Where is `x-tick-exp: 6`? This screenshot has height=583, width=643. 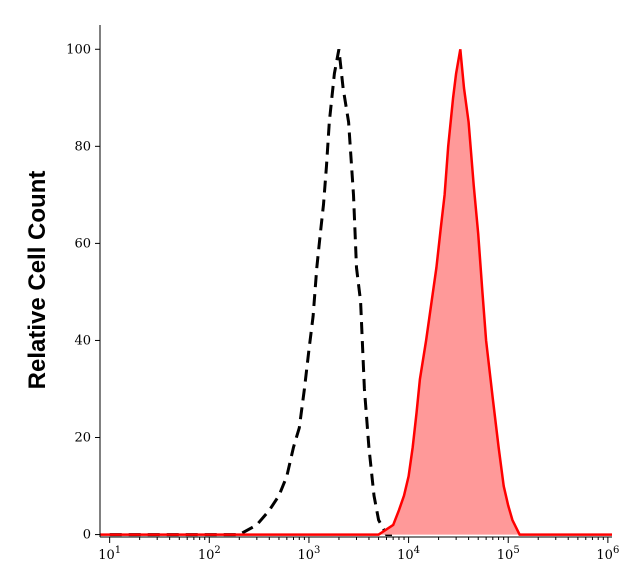
x-tick-exp: 6 is located at coordinates (616, 550).